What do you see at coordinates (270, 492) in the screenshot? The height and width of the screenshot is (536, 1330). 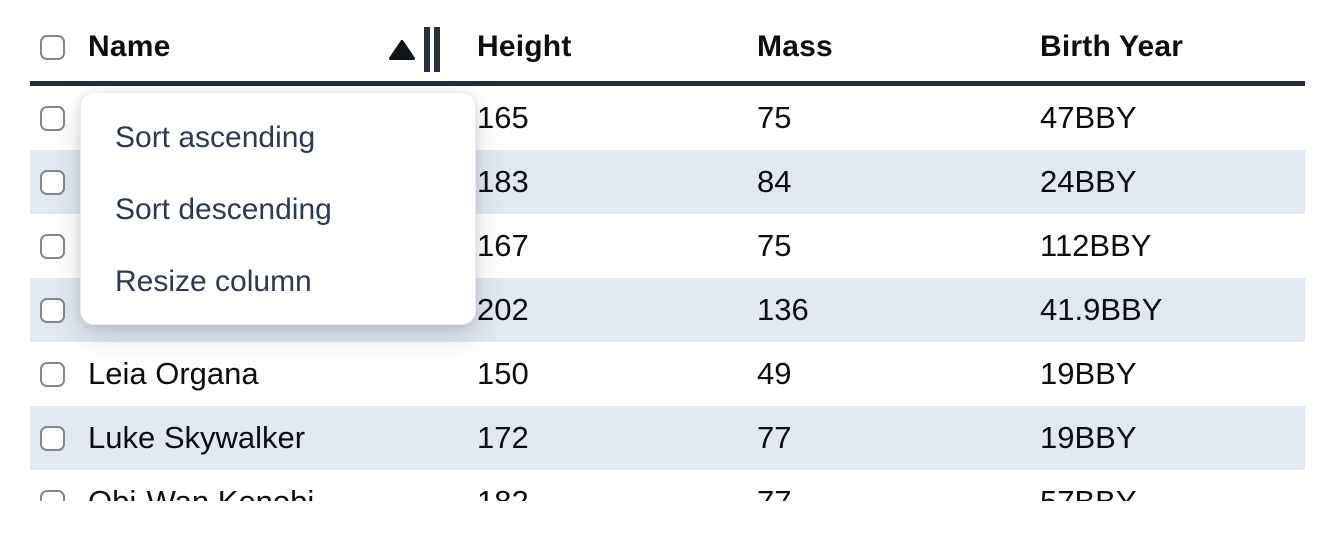 I see `name-cell: Obi-Wan Kenobi` at bounding box center [270, 492].